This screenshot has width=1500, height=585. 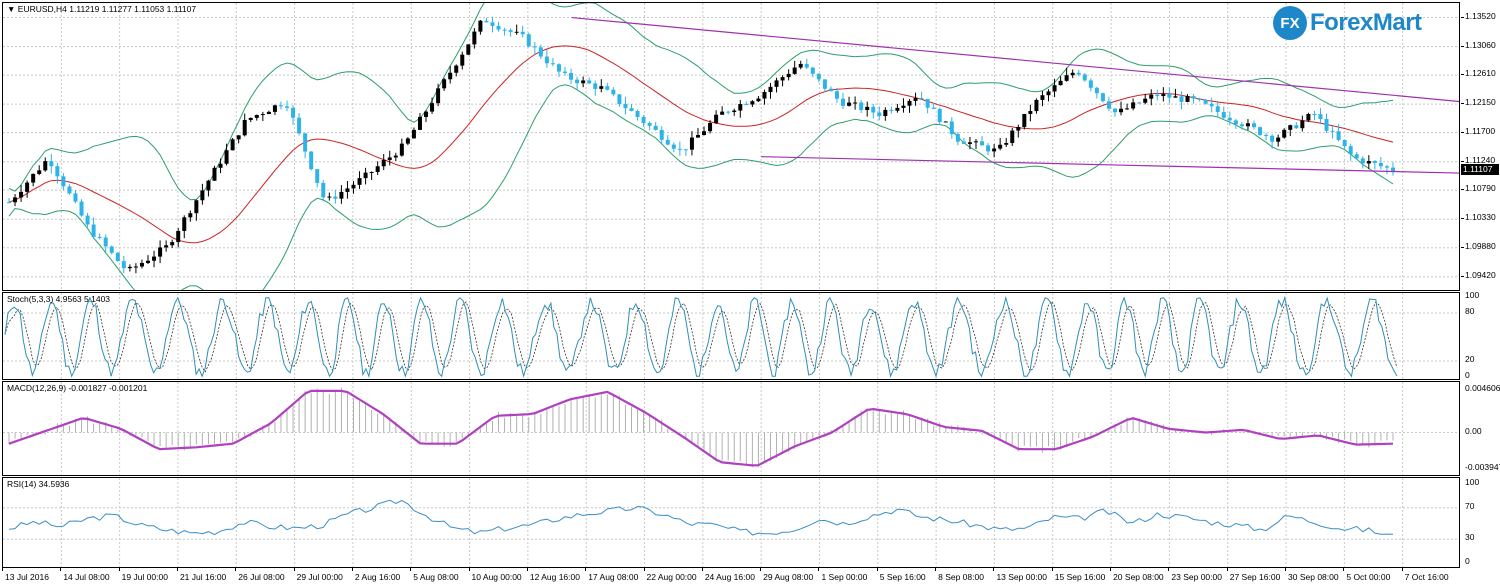 What do you see at coordinates (12, 9) in the screenshot?
I see `dropdown-triangle-icon: ▼` at bounding box center [12, 9].